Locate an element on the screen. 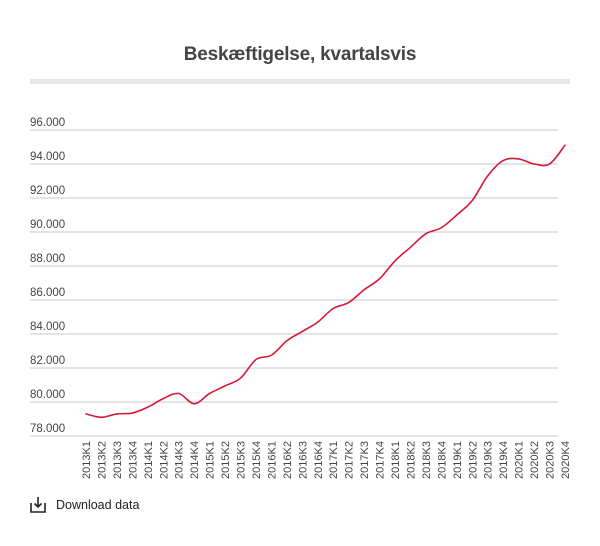 This screenshot has height=546, width=600. x-tick-label: 2014K4 is located at coordinates (195, 460).